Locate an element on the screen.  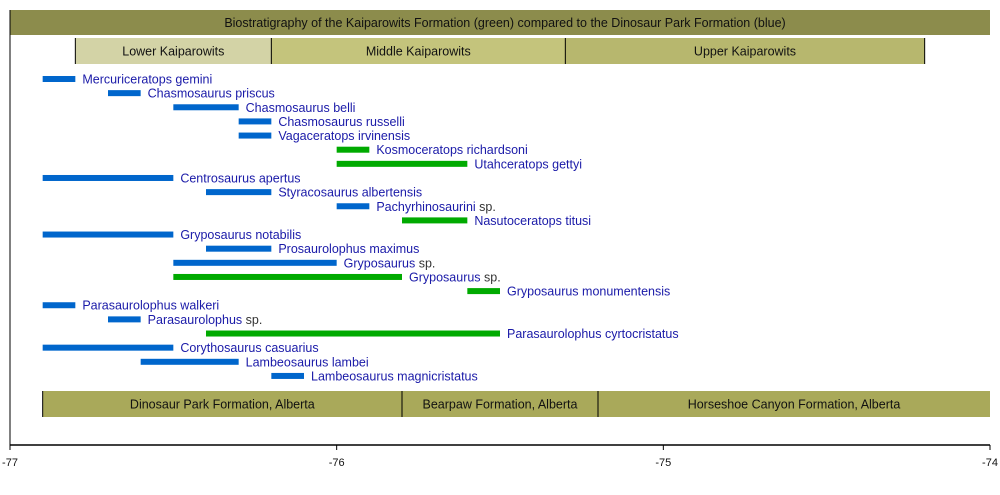
taxon-name: Chasmosaurus priscus is located at coordinates (211, 94).